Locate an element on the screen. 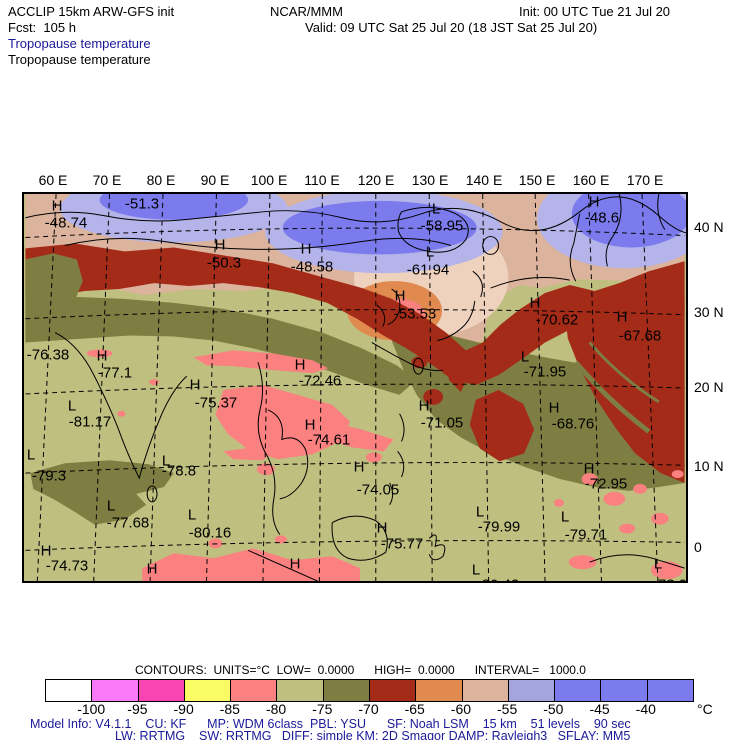 The height and width of the screenshot is (740, 740). extremum-value: -61.94 is located at coordinates (428, 270).